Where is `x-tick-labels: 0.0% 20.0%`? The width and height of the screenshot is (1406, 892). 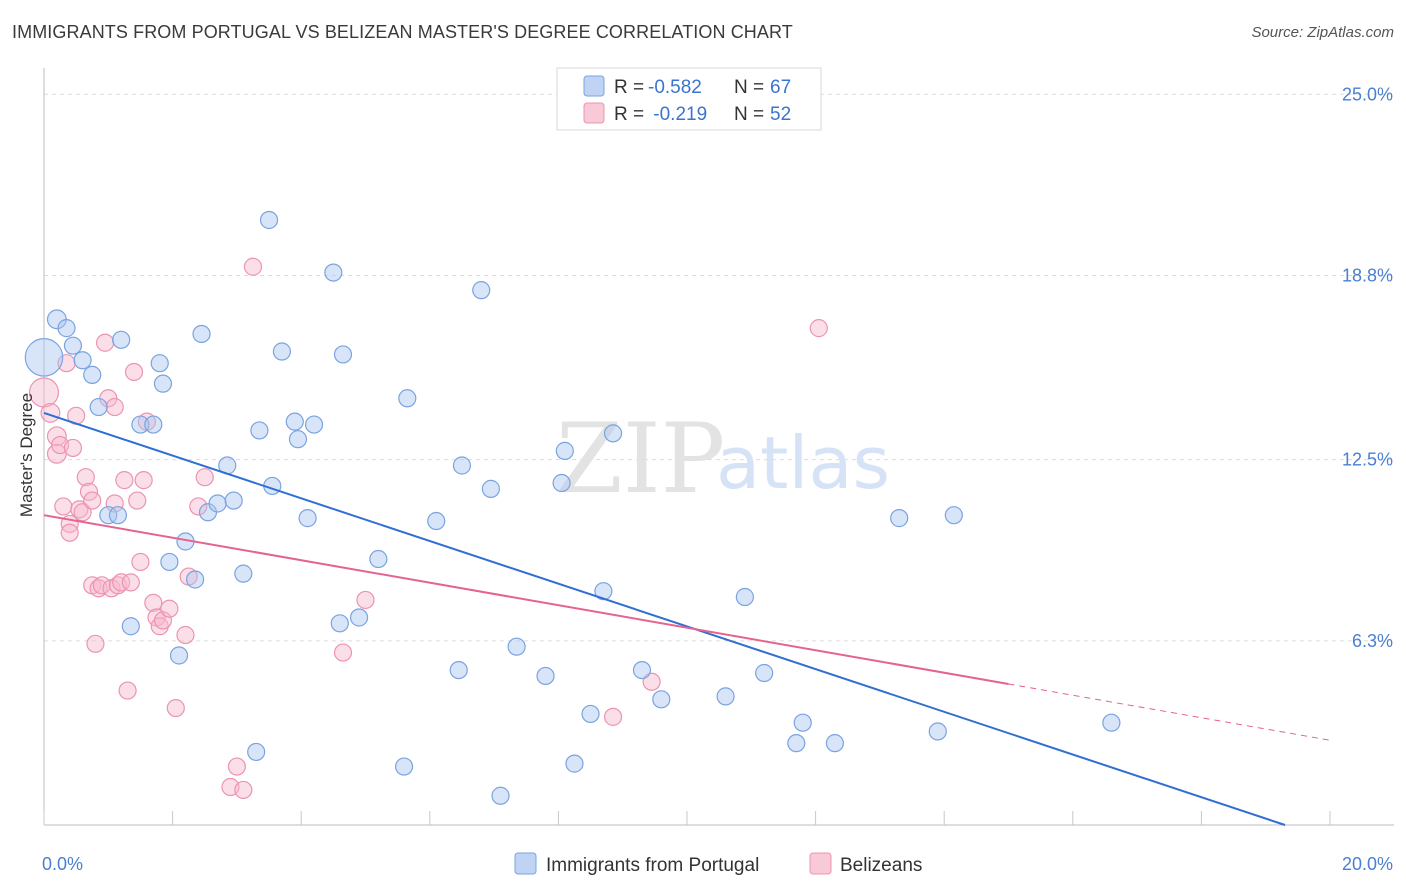 x-tick-labels: 0.0% 20.0% is located at coordinates (717, 864).